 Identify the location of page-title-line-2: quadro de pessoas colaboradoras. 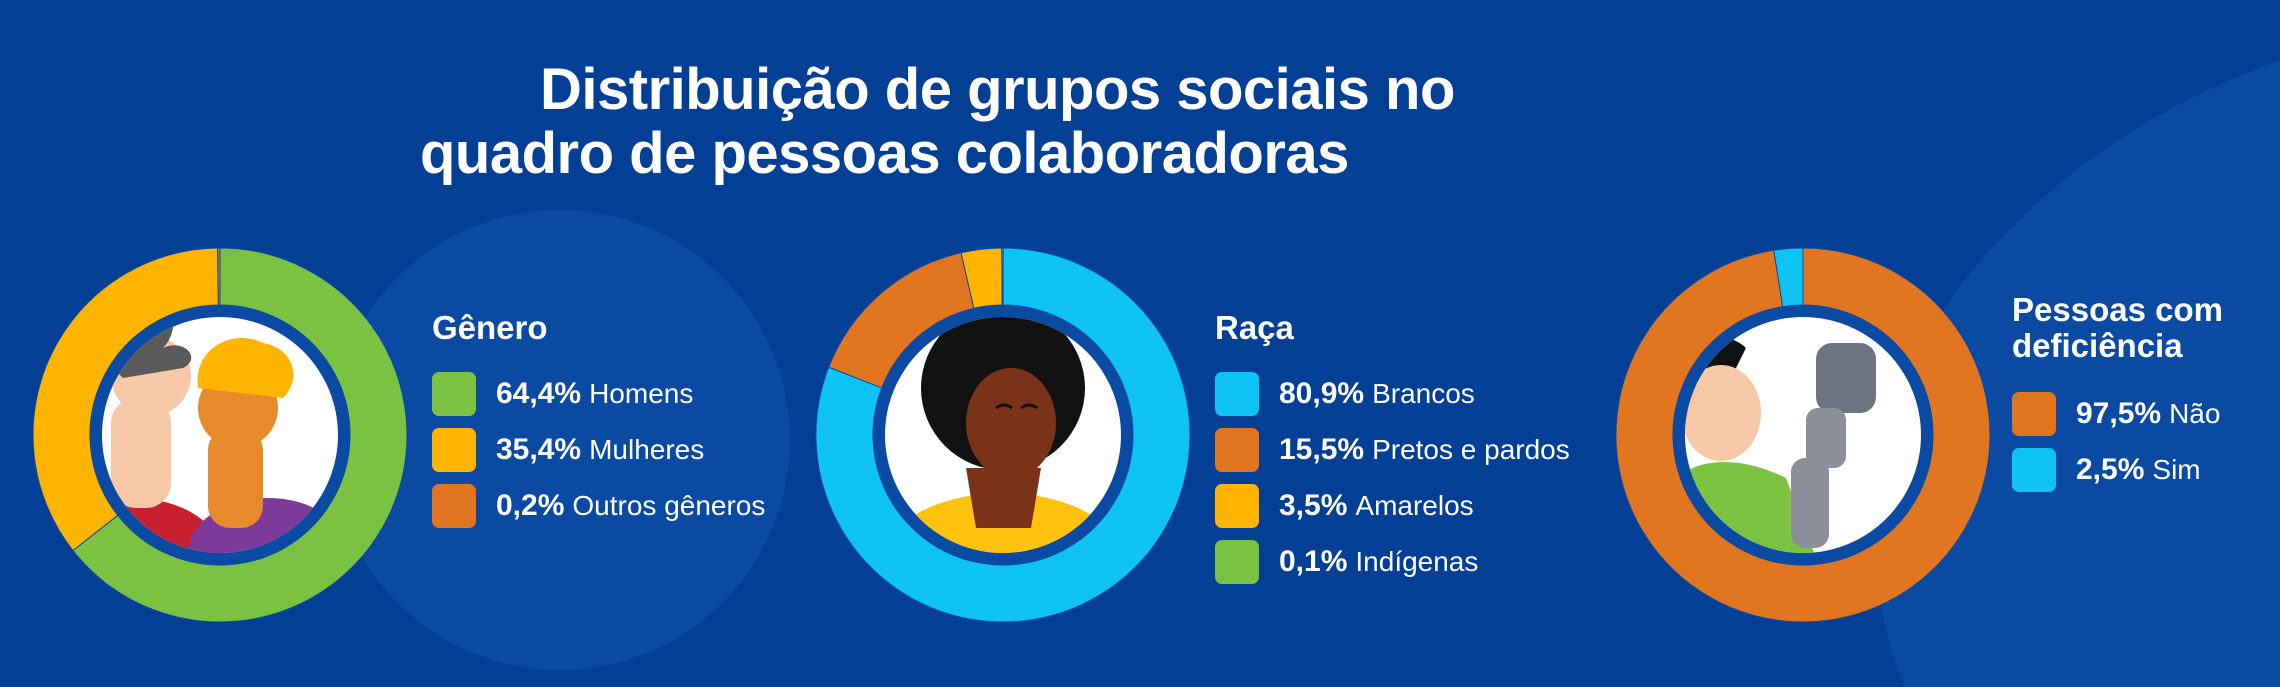
(884, 153).